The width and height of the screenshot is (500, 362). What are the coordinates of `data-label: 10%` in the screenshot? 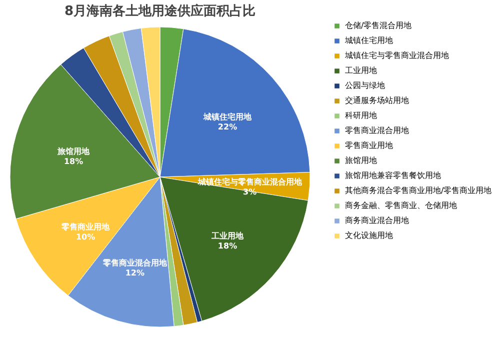 It's located at (86, 237).